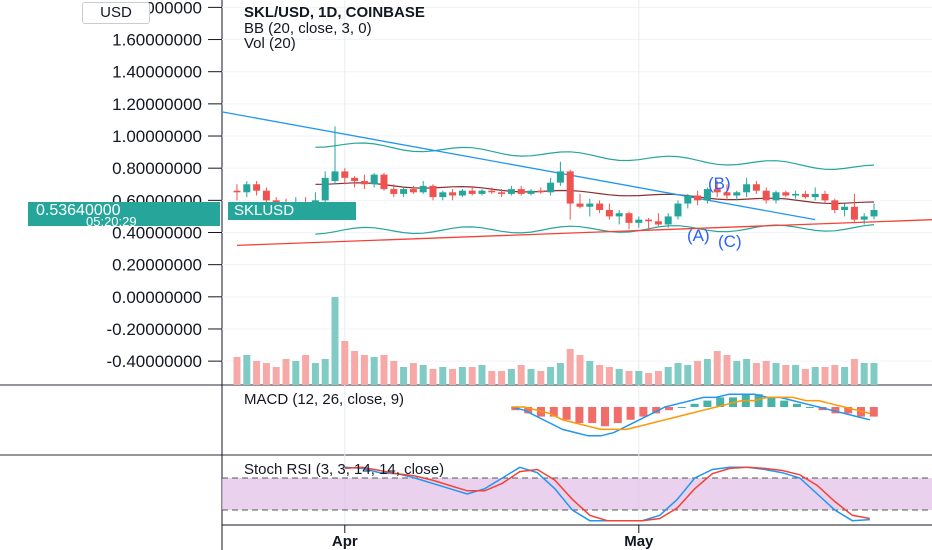 The height and width of the screenshot is (550, 932). Describe the element at coordinates (324, 399) in the screenshot. I see `macd-label: MACD (12, 26, close, 9)` at that location.